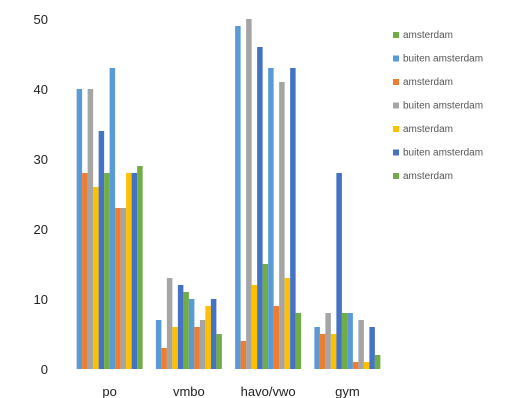 The image size is (528, 398). Describe the element at coordinates (41, 194) in the screenshot. I see `y-axis: 0 10 20 30 40 50` at that location.